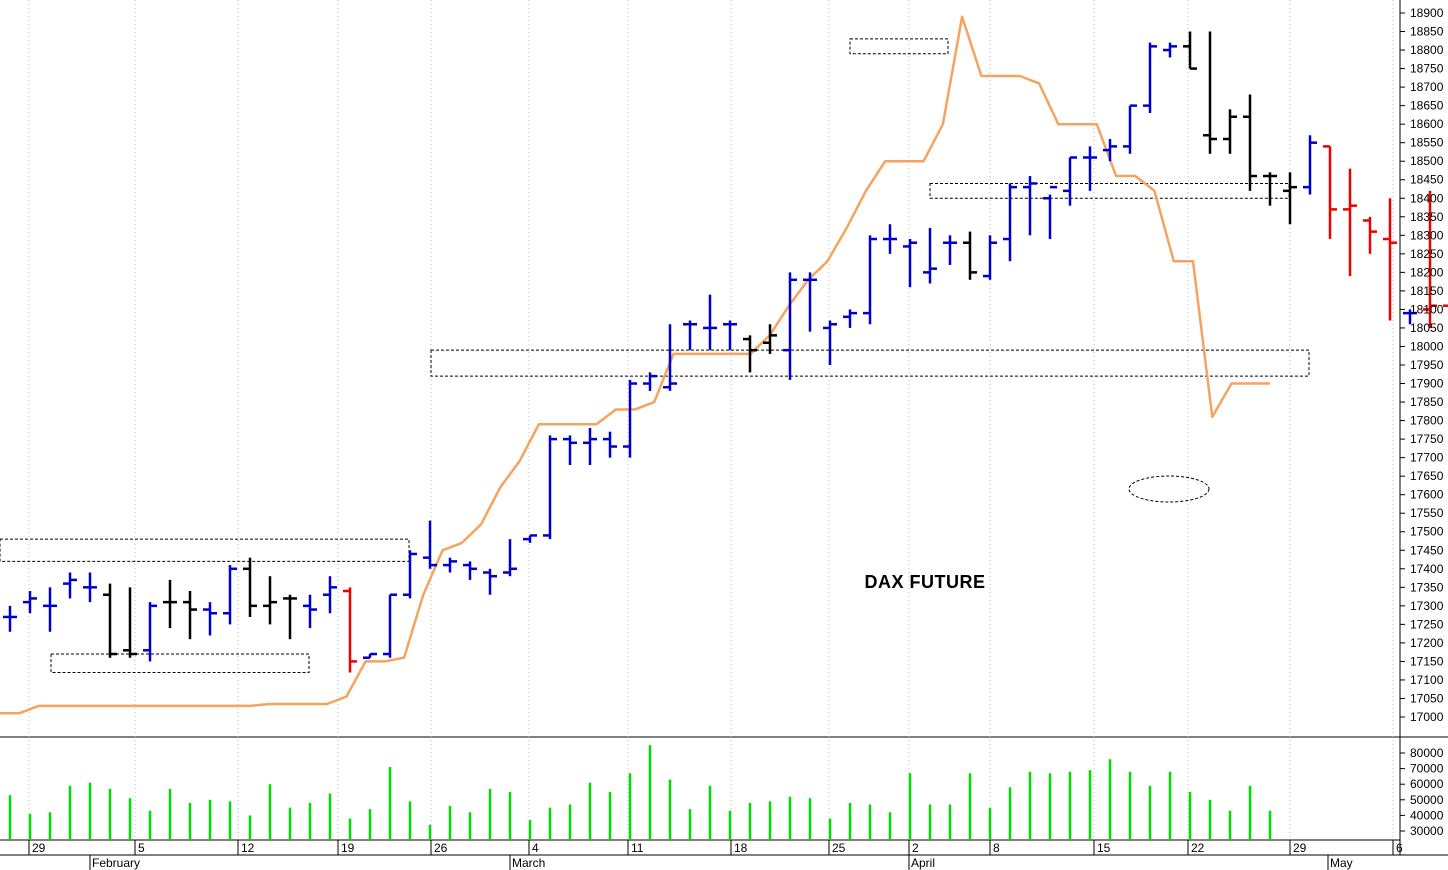 The height and width of the screenshot is (870, 1448). I want to click on month-label: February, so click(116, 863).